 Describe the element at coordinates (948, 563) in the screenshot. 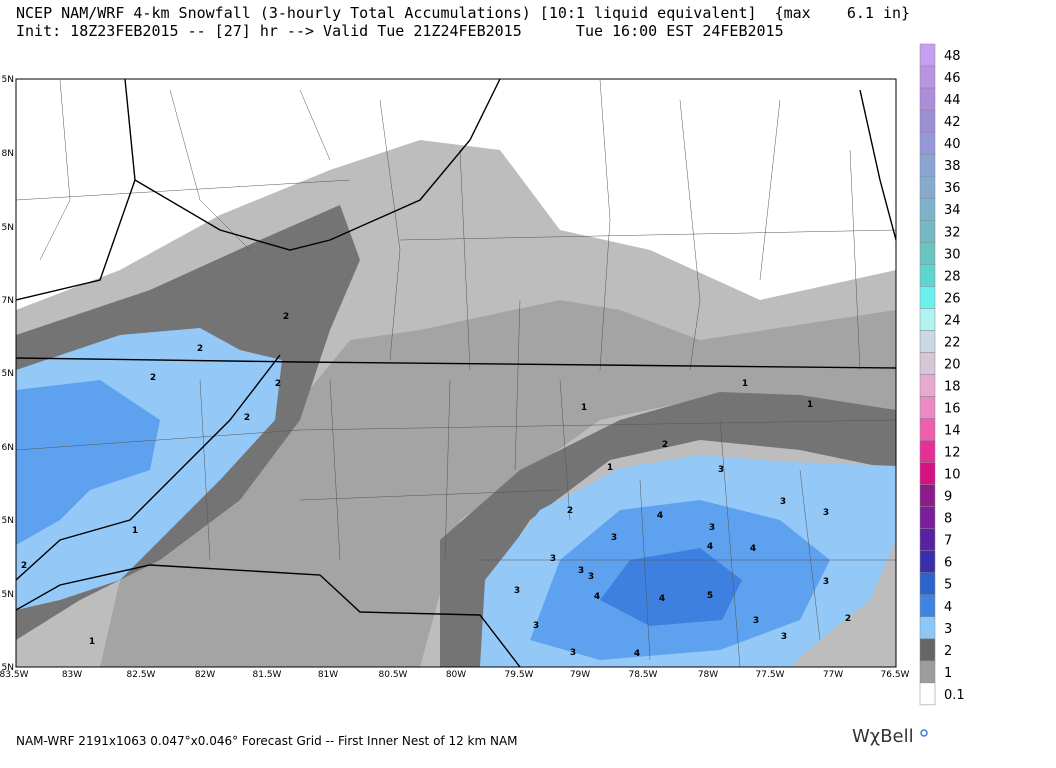

I see `legend-label: 6` at that location.